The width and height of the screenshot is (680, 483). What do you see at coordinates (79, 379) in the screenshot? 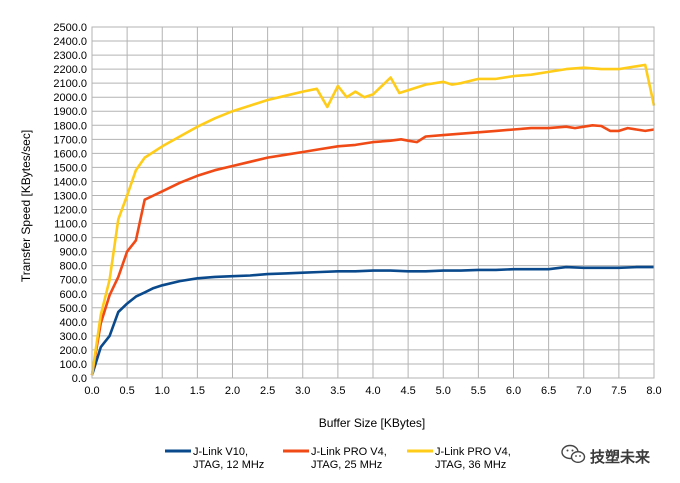
I see `y-tick-label: 0.0` at bounding box center [79, 379].